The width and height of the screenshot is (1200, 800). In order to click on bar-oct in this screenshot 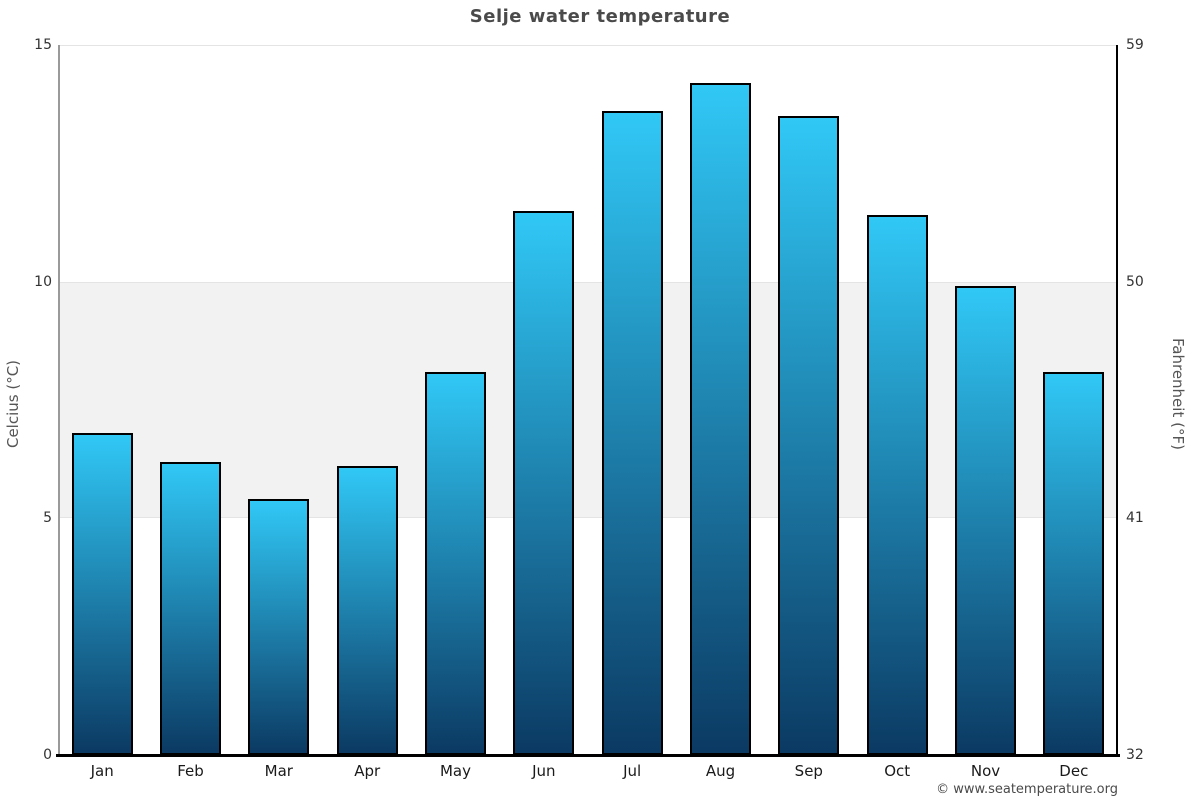, I will do `click(897, 485)`.